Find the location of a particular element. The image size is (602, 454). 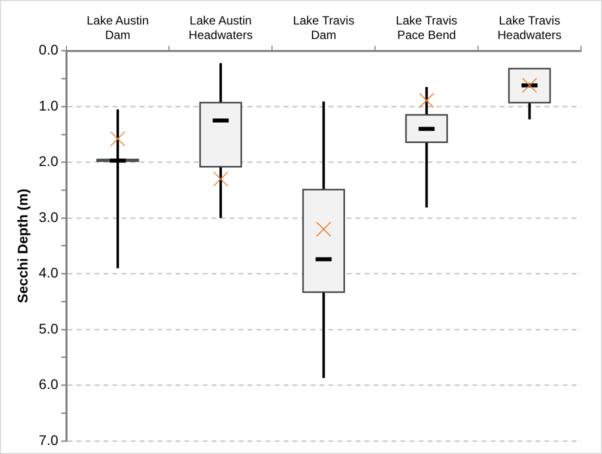

y-tick-label: 4.0 is located at coordinates (48, 272).